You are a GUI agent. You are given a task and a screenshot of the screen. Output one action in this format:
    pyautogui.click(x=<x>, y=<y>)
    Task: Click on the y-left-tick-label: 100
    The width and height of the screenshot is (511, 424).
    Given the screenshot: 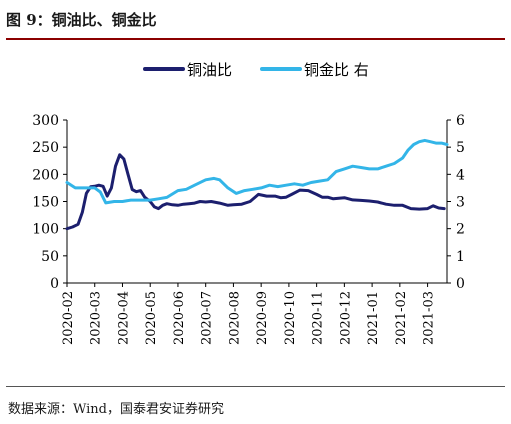 What is the action you would take?
    pyautogui.click(x=45, y=230)
    